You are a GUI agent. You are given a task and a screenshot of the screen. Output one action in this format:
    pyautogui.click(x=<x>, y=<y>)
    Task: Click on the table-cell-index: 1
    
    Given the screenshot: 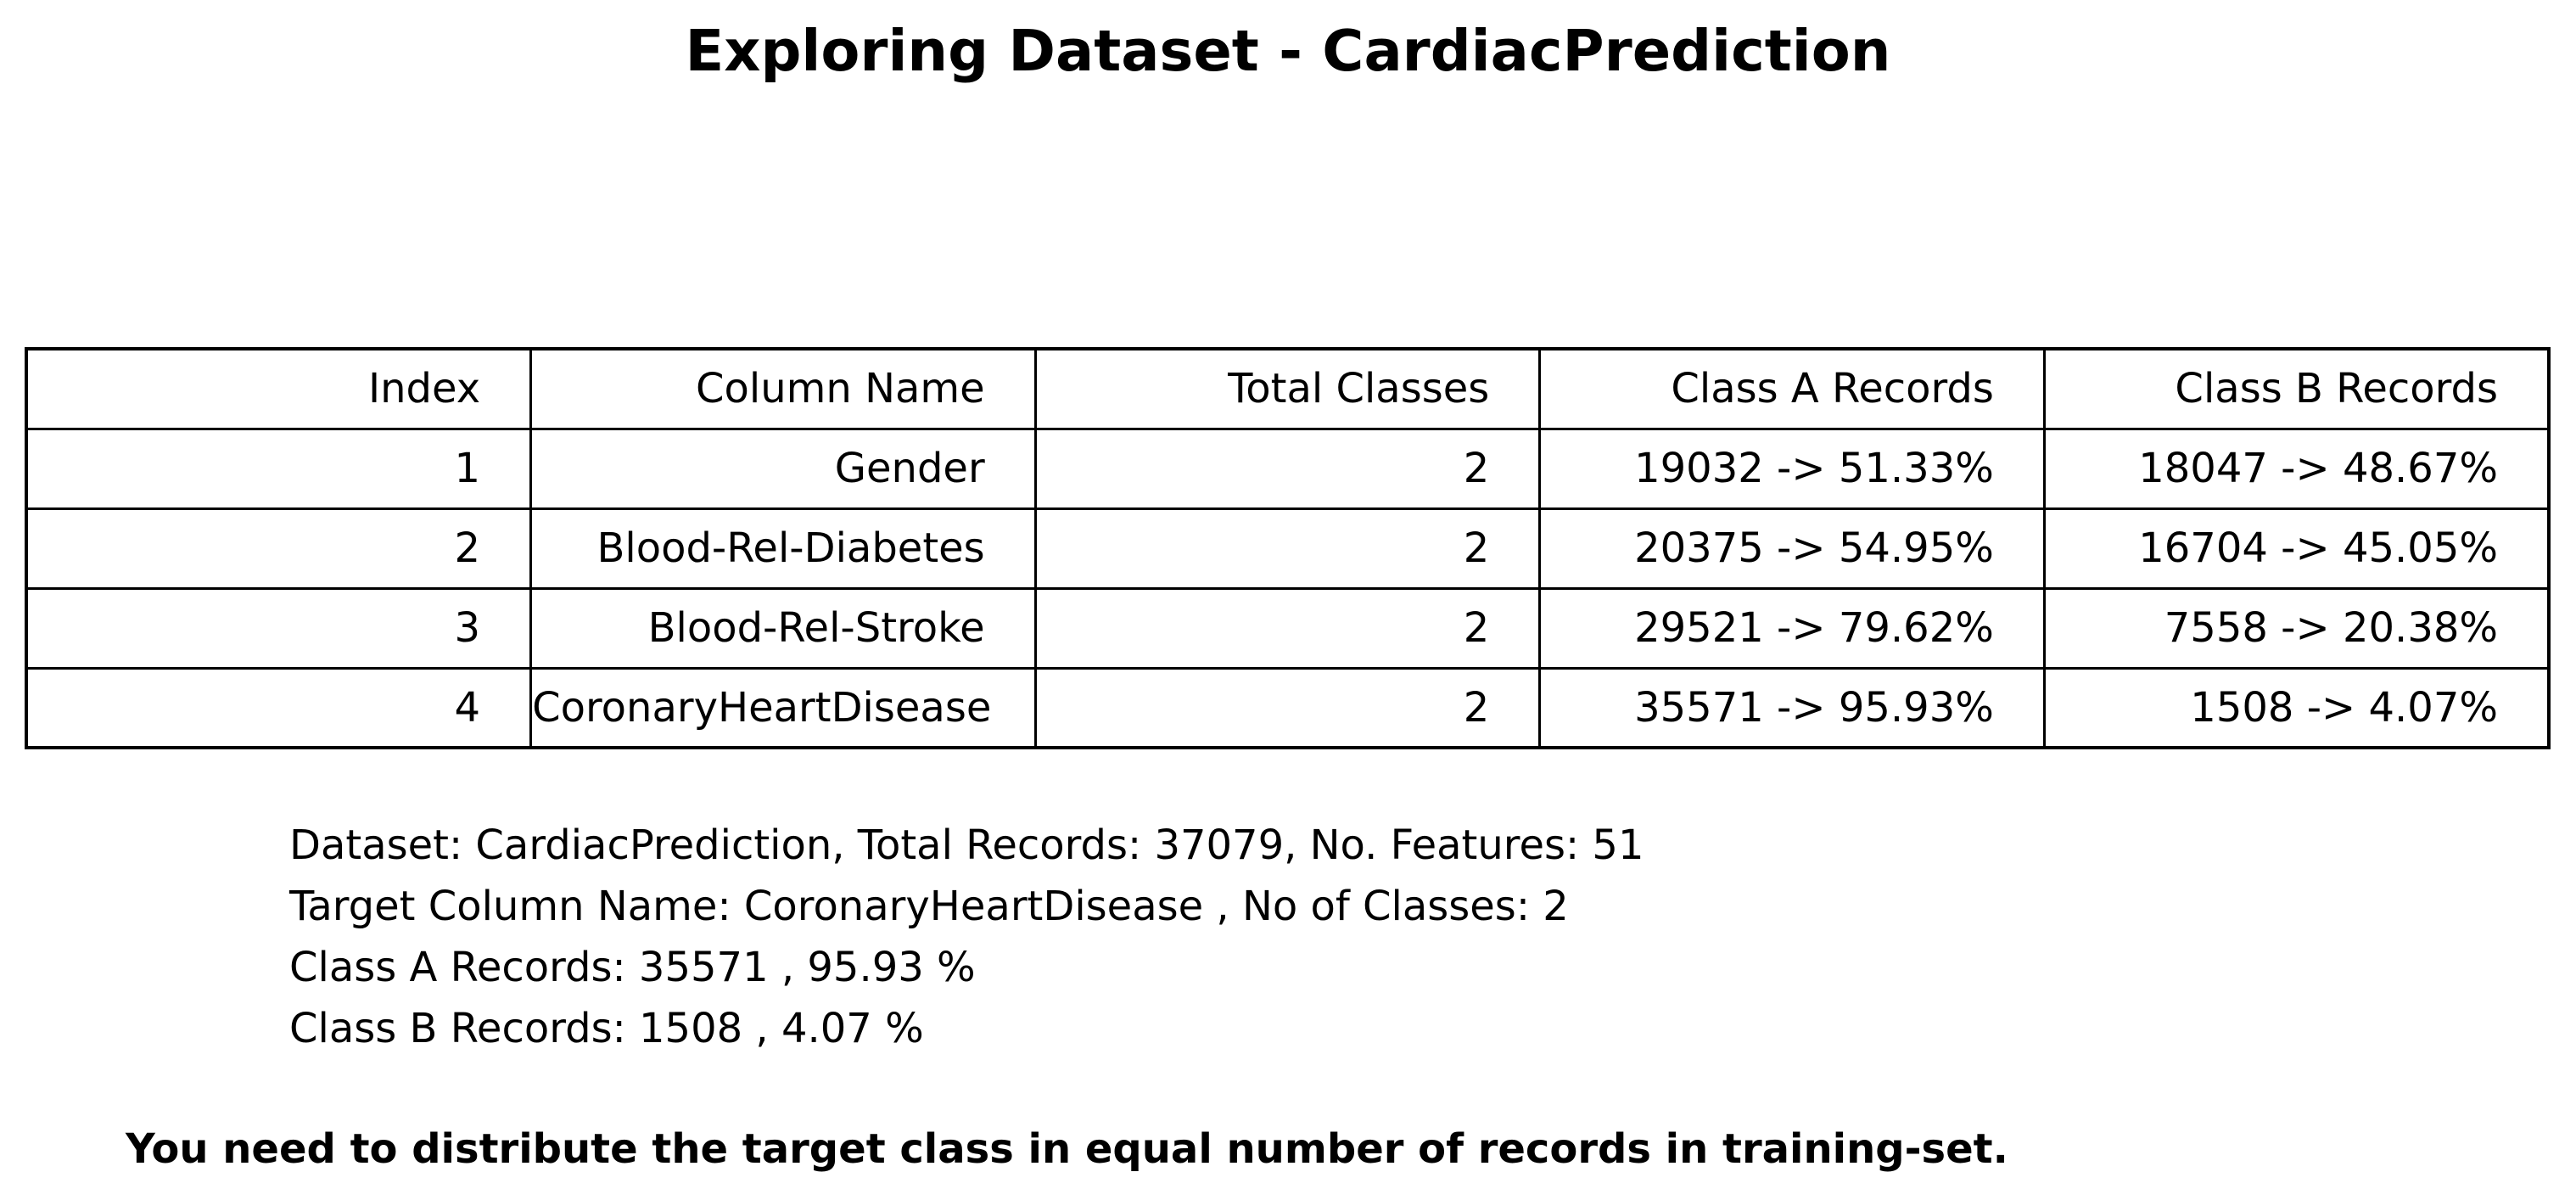 What is the action you would take?
    pyautogui.click(x=279, y=468)
    